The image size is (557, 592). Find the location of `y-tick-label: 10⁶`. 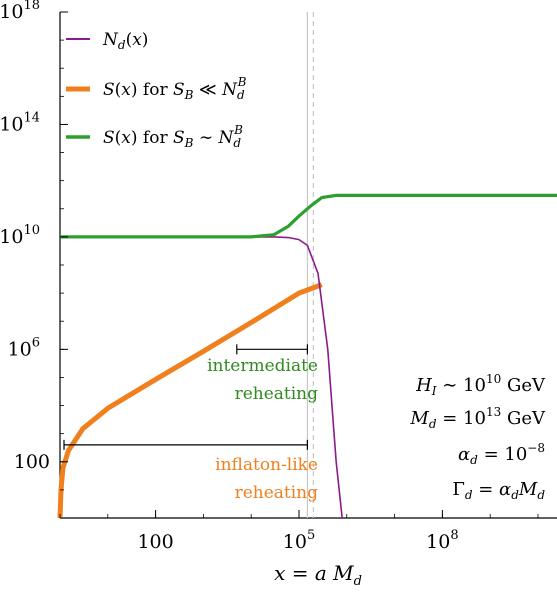

y-tick-label: 10⁶ is located at coordinates (24, 347).